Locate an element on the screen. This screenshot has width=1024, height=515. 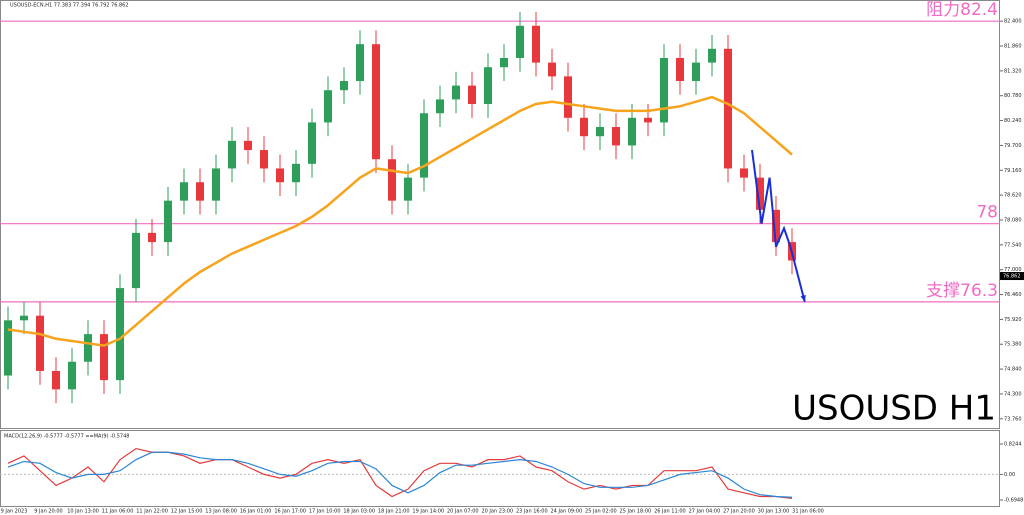
x-tick-label: 27 Jan 20:00 is located at coordinates (739, 512).